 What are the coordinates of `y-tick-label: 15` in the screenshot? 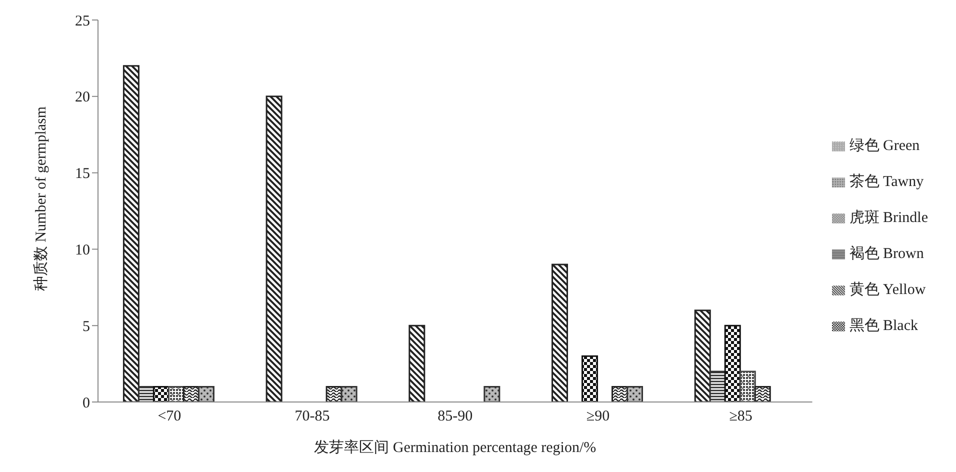 It's located at (82, 174).